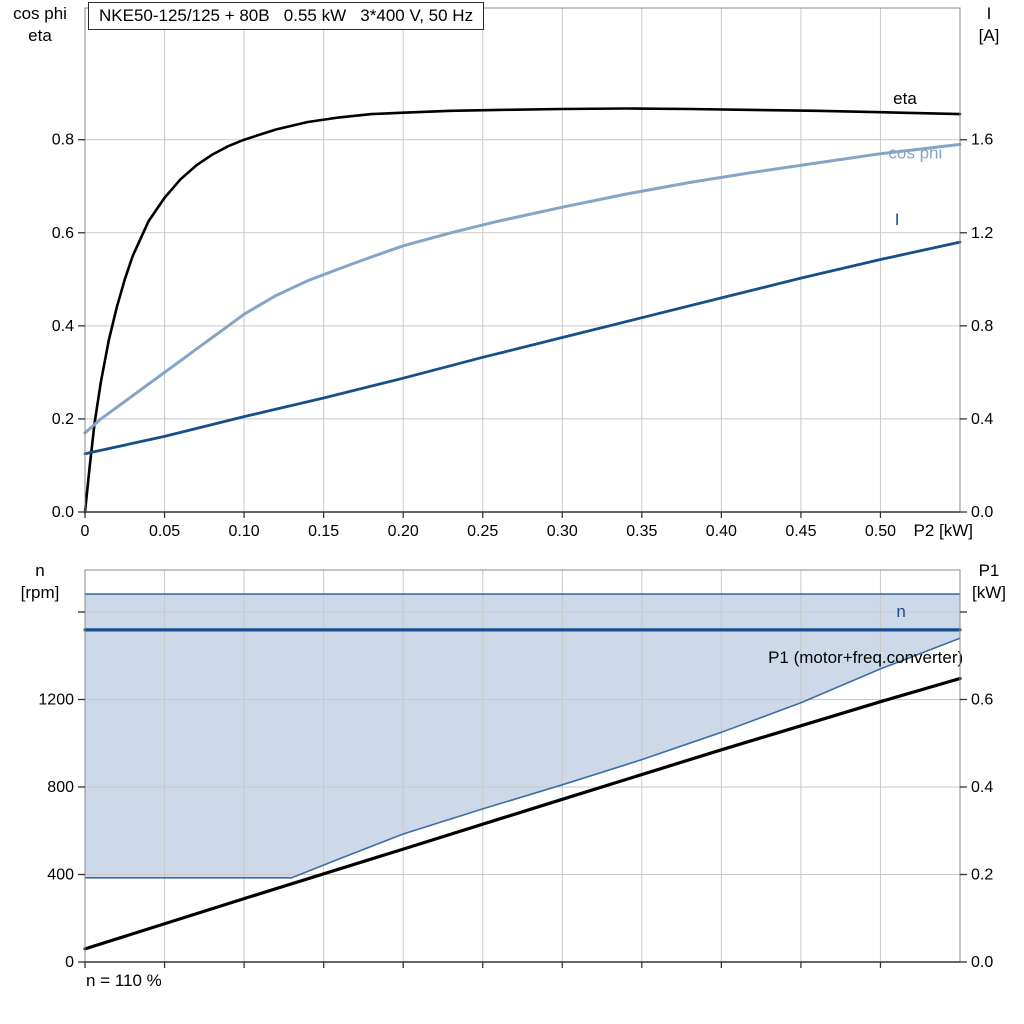  Describe the element at coordinates (900, 611) in the screenshot. I see `series-label-speed: n` at that location.